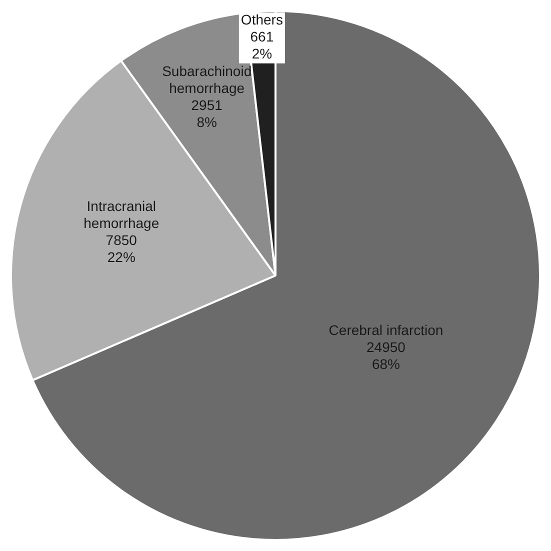 The height and width of the screenshot is (551, 551). I want to click on slice-label: Subarachinoid hemorrhage, so click(207, 79).